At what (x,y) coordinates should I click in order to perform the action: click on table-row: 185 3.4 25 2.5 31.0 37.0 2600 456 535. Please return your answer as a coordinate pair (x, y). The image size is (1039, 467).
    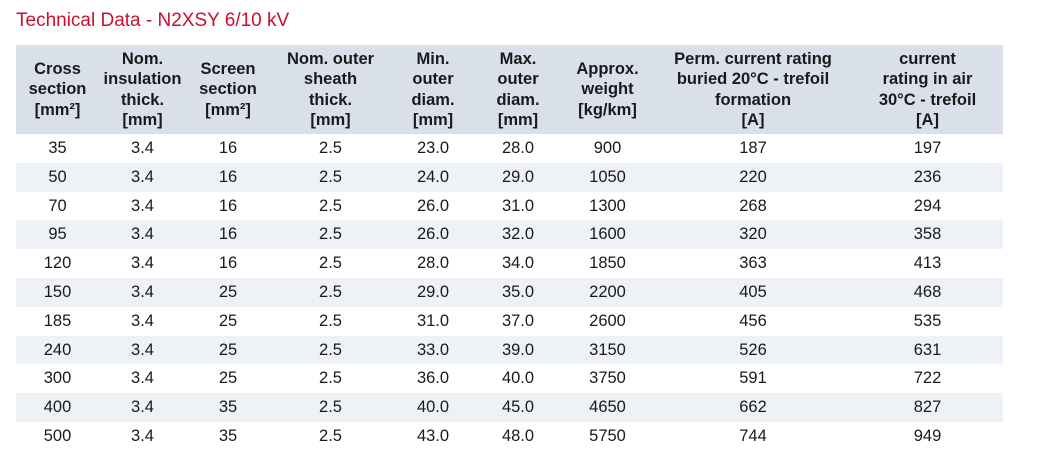
    Looking at the image, I should click on (509, 321).